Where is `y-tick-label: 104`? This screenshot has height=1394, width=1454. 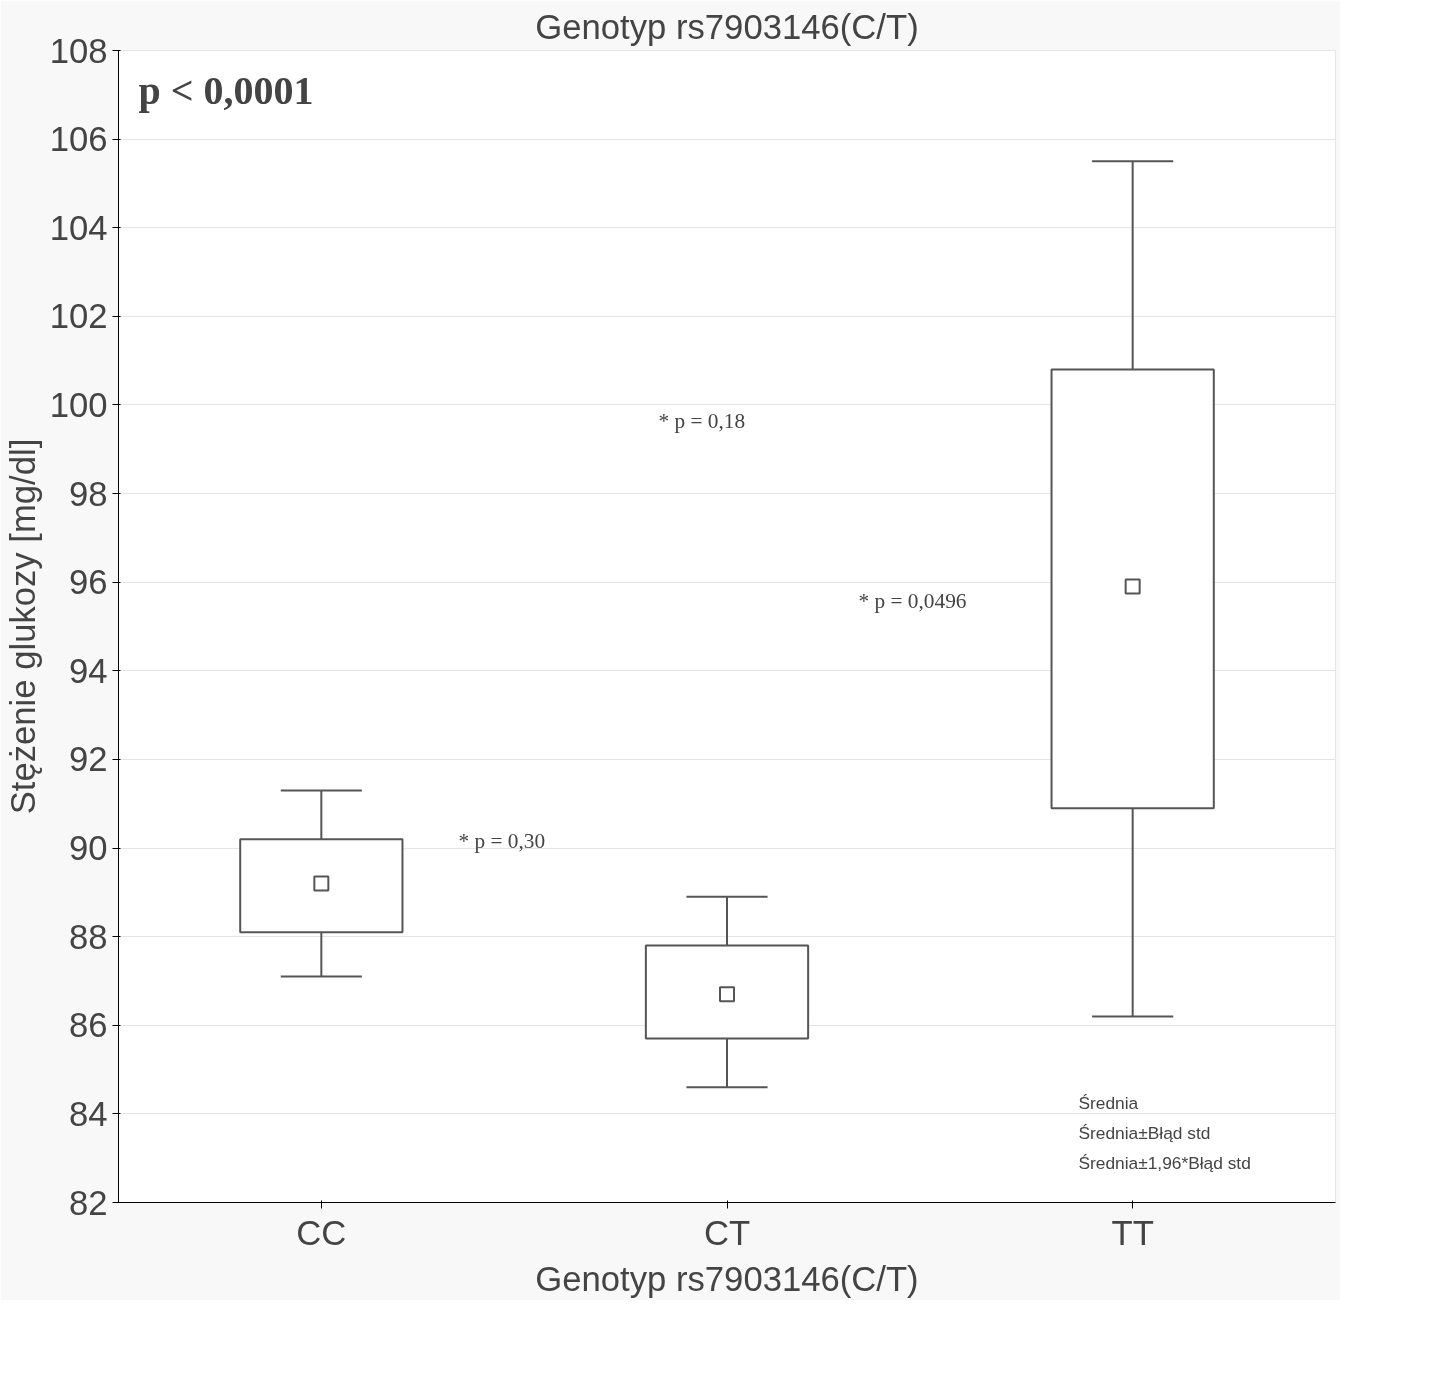 y-tick-label: 104 is located at coordinates (78, 227).